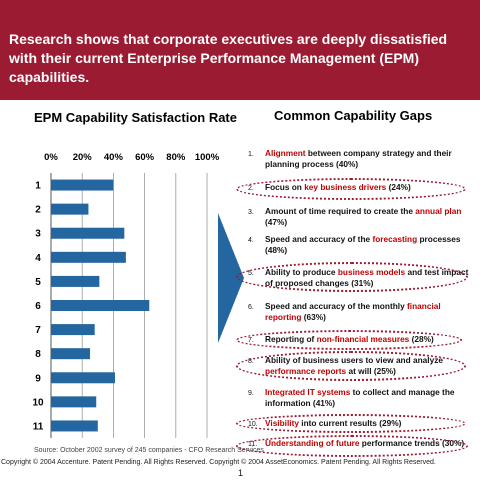  Describe the element at coordinates (38, 210) in the screenshot. I see `category-label: 2` at that location.